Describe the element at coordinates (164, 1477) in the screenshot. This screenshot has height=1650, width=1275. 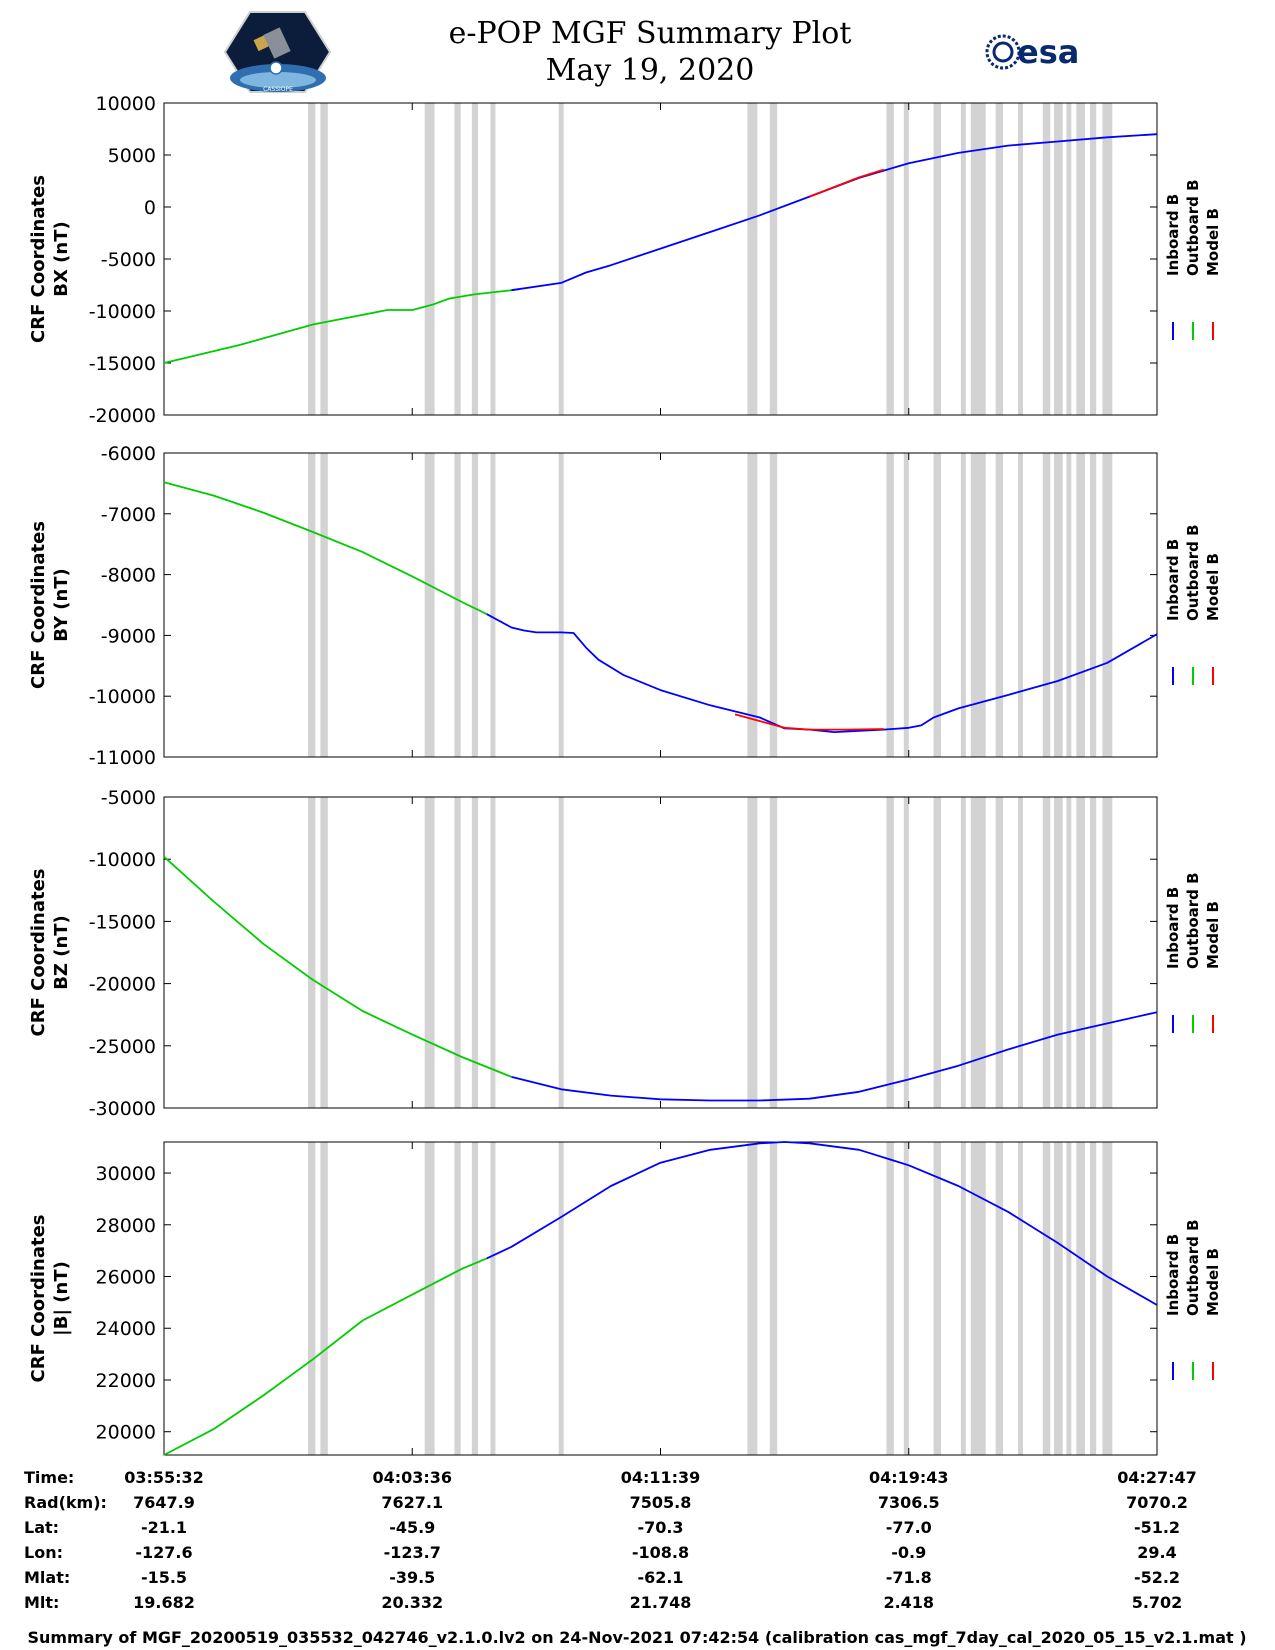
I see `info-cell: 03:55:32` at that location.